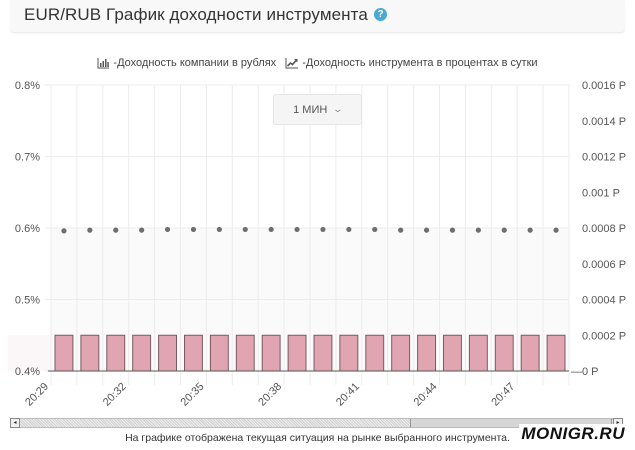 This screenshot has height=450, width=635. What do you see at coordinates (193, 395) in the screenshot?
I see `x-axis-tick: 20:35` at bounding box center [193, 395].